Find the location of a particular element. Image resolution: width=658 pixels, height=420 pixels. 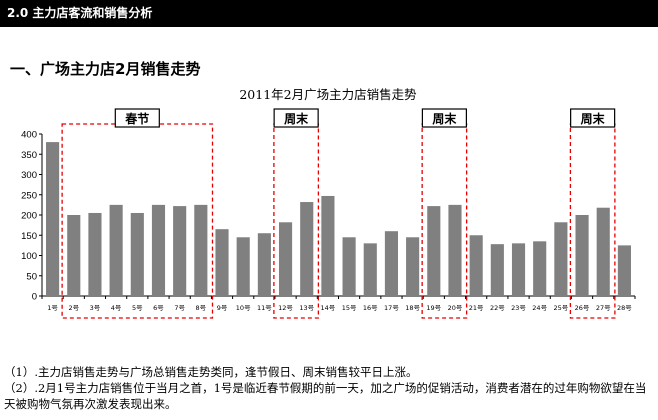

x-tick-label: 15号 is located at coordinates (349, 308).